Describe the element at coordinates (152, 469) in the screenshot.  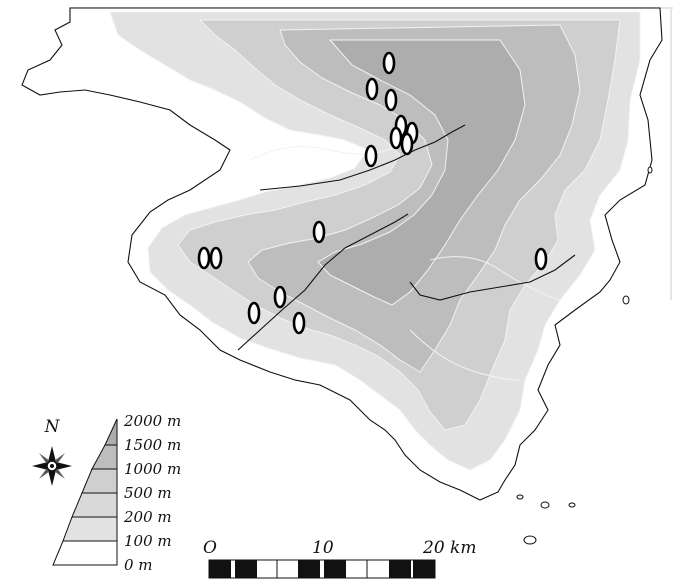
I see `legend-label: 1000 m` at that location.